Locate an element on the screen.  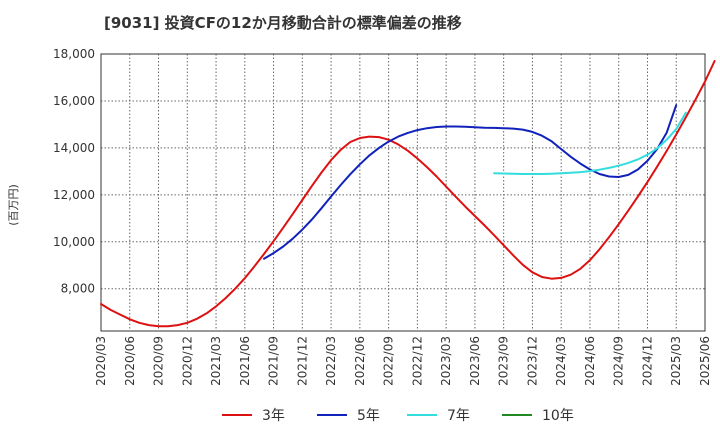
x-tick-label: 2021/03 is located at coordinates (216, 361).